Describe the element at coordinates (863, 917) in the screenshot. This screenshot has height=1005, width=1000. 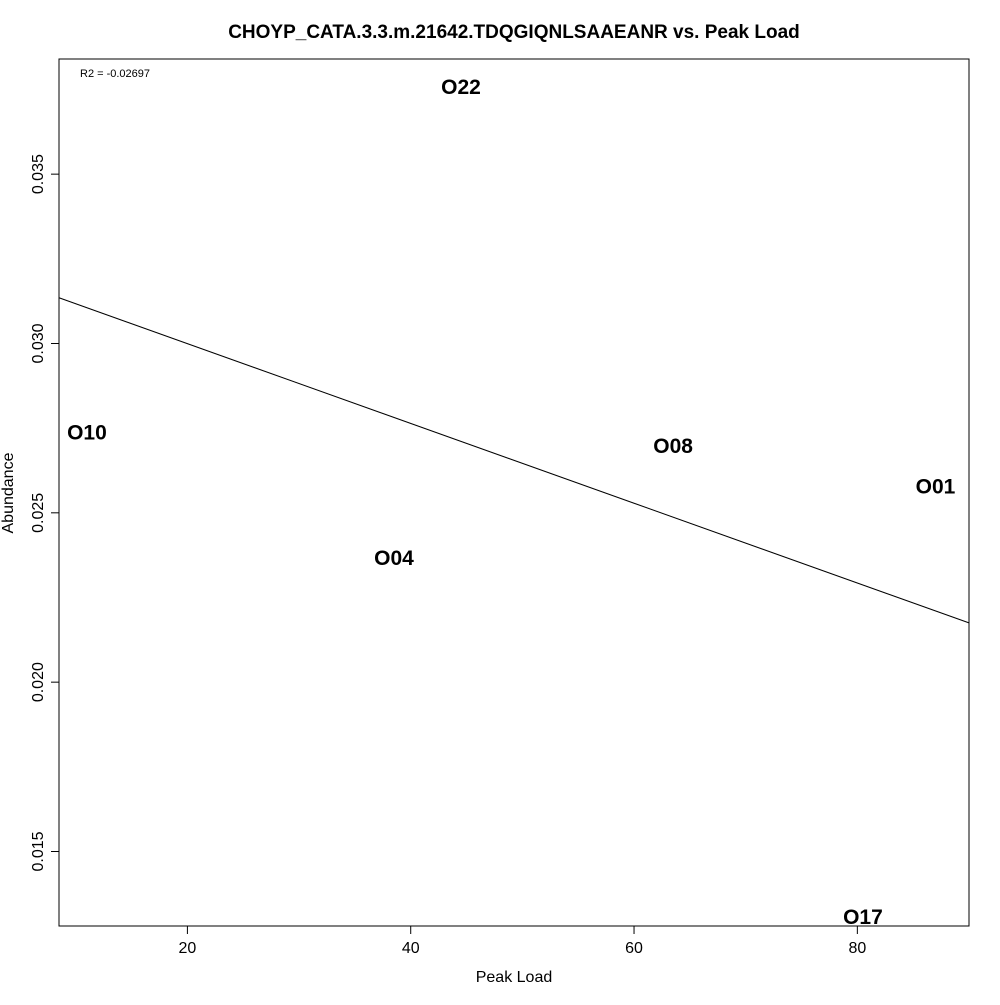
I see `point-label-o17: O17` at that location.